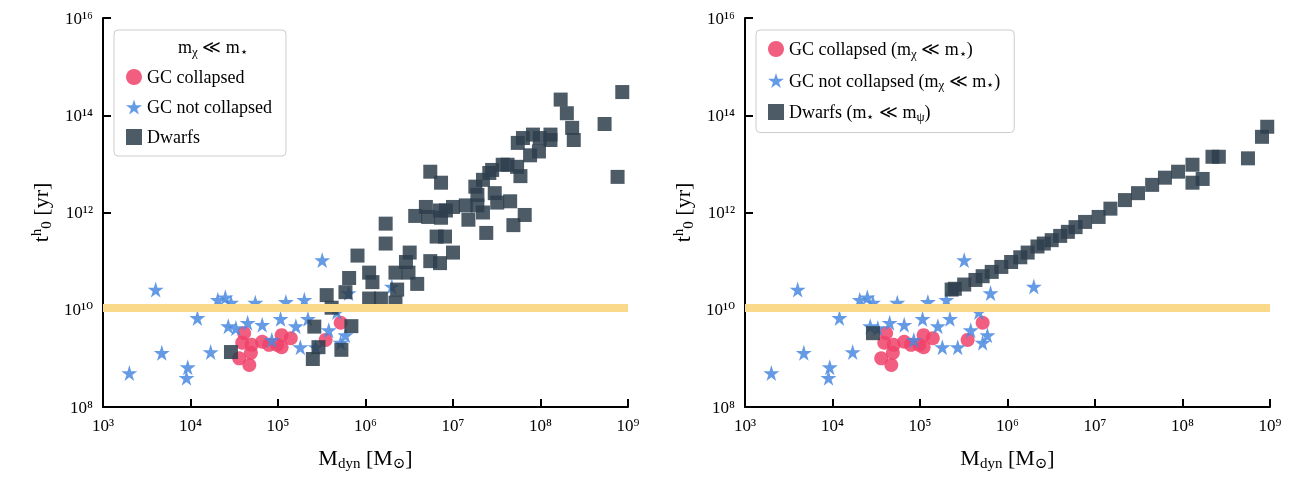  I want to click on legend-label: GC not collapsed, so click(209, 107).